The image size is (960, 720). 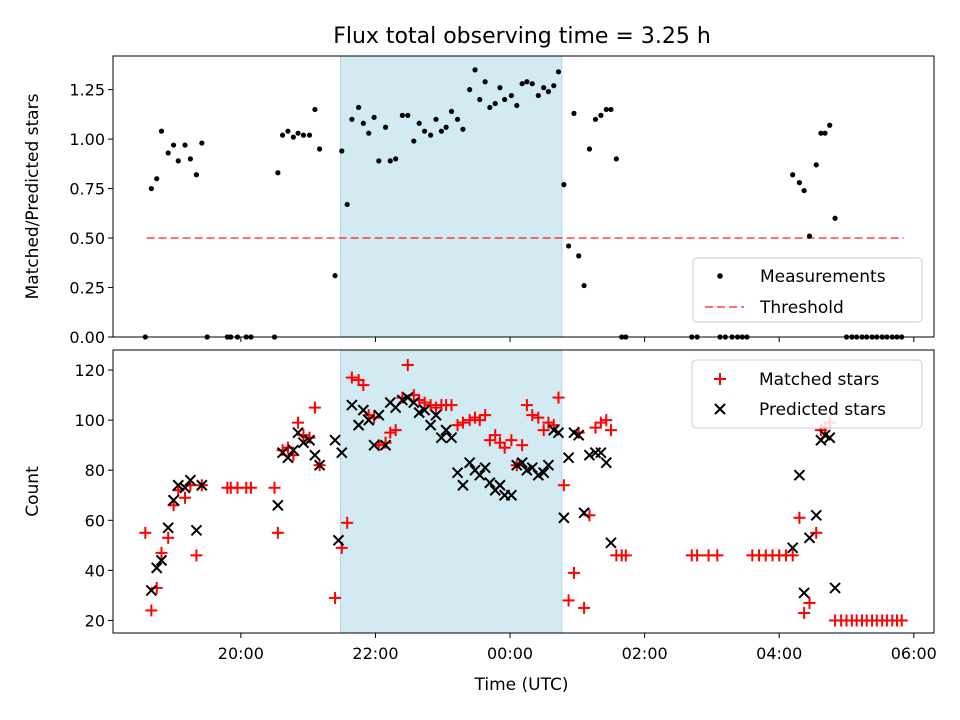 What do you see at coordinates (645, 653) in the screenshot?
I see `x-tick-label: 02:00` at bounding box center [645, 653].